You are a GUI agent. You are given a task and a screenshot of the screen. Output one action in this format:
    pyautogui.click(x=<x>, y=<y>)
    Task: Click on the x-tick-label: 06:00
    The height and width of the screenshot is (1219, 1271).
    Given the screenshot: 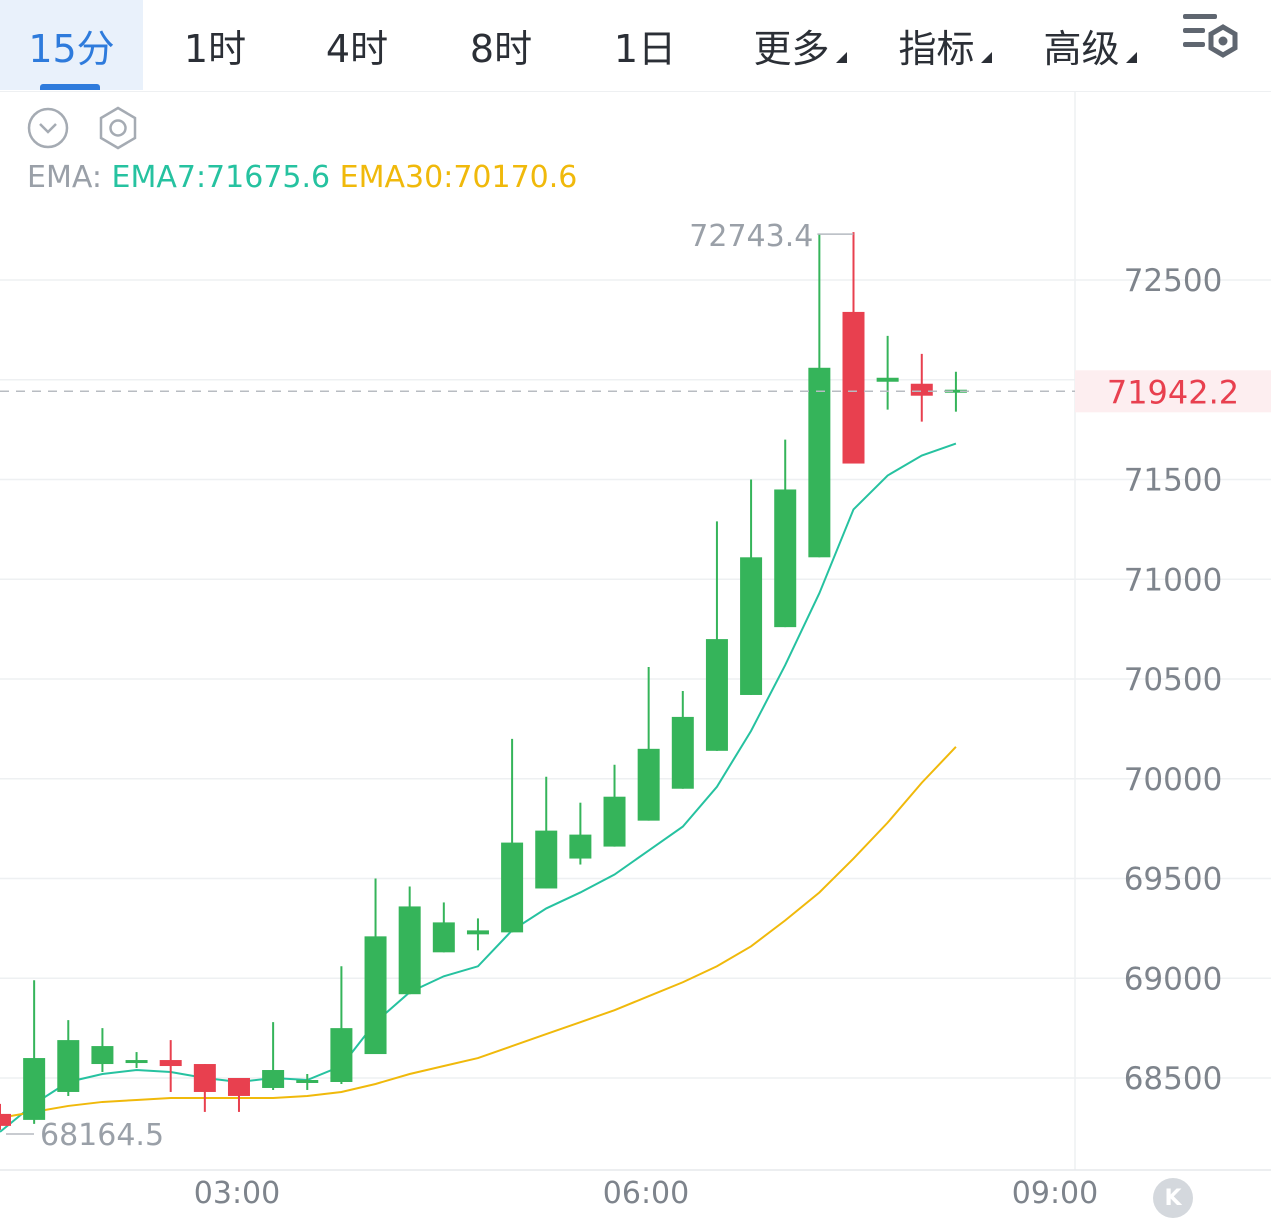 What is the action you would take?
    pyautogui.click(x=646, y=1193)
    